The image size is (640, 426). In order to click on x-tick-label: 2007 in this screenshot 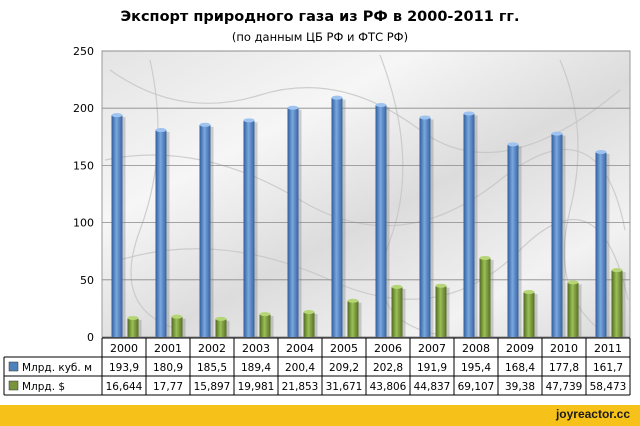, I will do `click(432, 348)`.